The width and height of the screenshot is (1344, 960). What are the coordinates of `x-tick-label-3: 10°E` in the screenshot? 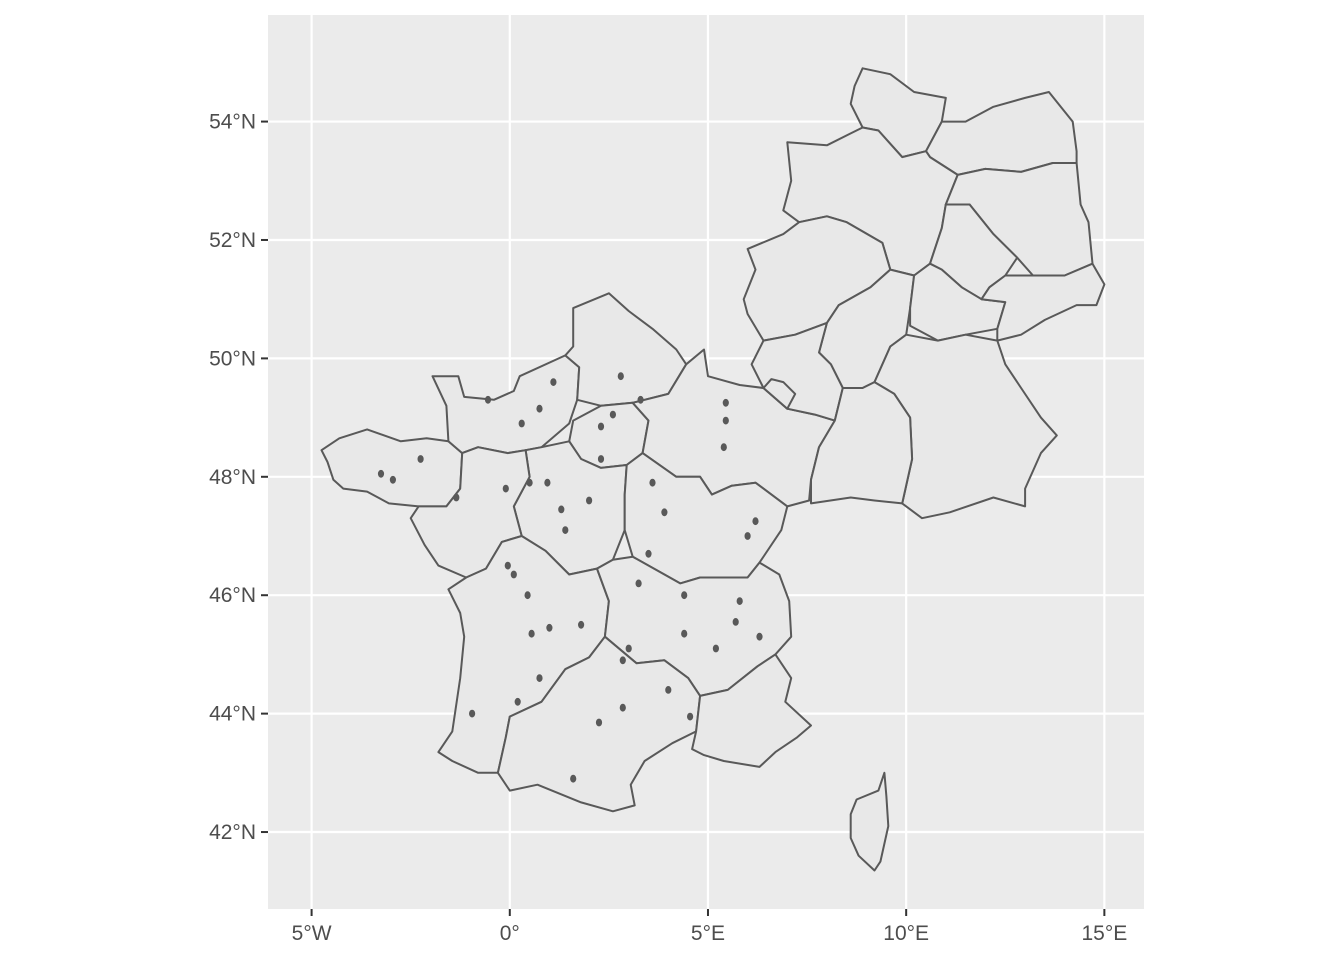 It's located at (906, 933).